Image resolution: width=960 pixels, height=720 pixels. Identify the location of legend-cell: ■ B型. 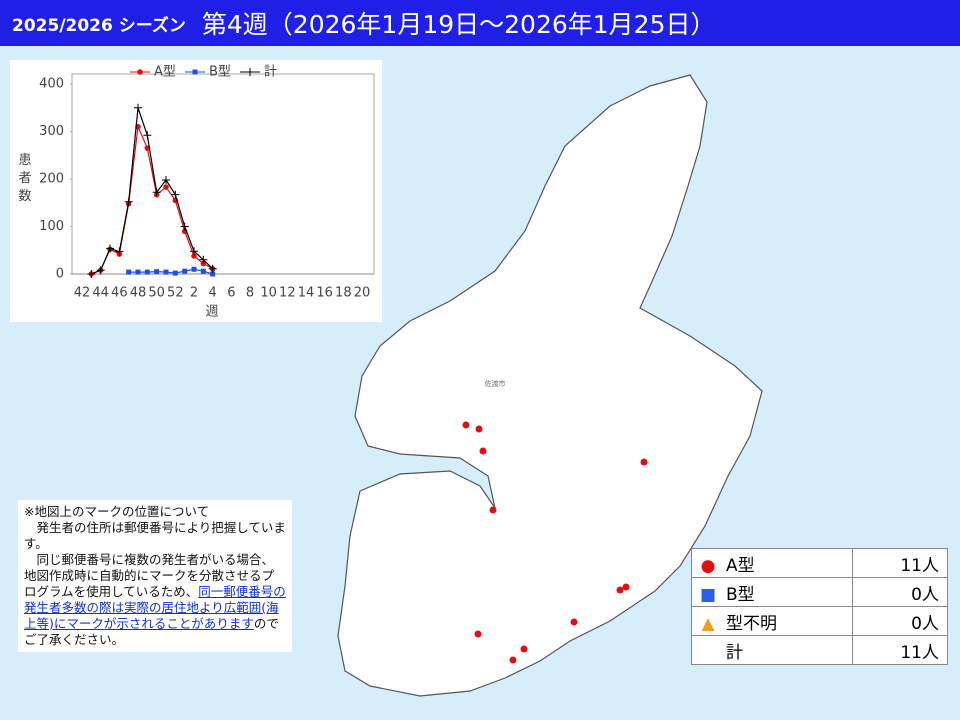
(772, 592).